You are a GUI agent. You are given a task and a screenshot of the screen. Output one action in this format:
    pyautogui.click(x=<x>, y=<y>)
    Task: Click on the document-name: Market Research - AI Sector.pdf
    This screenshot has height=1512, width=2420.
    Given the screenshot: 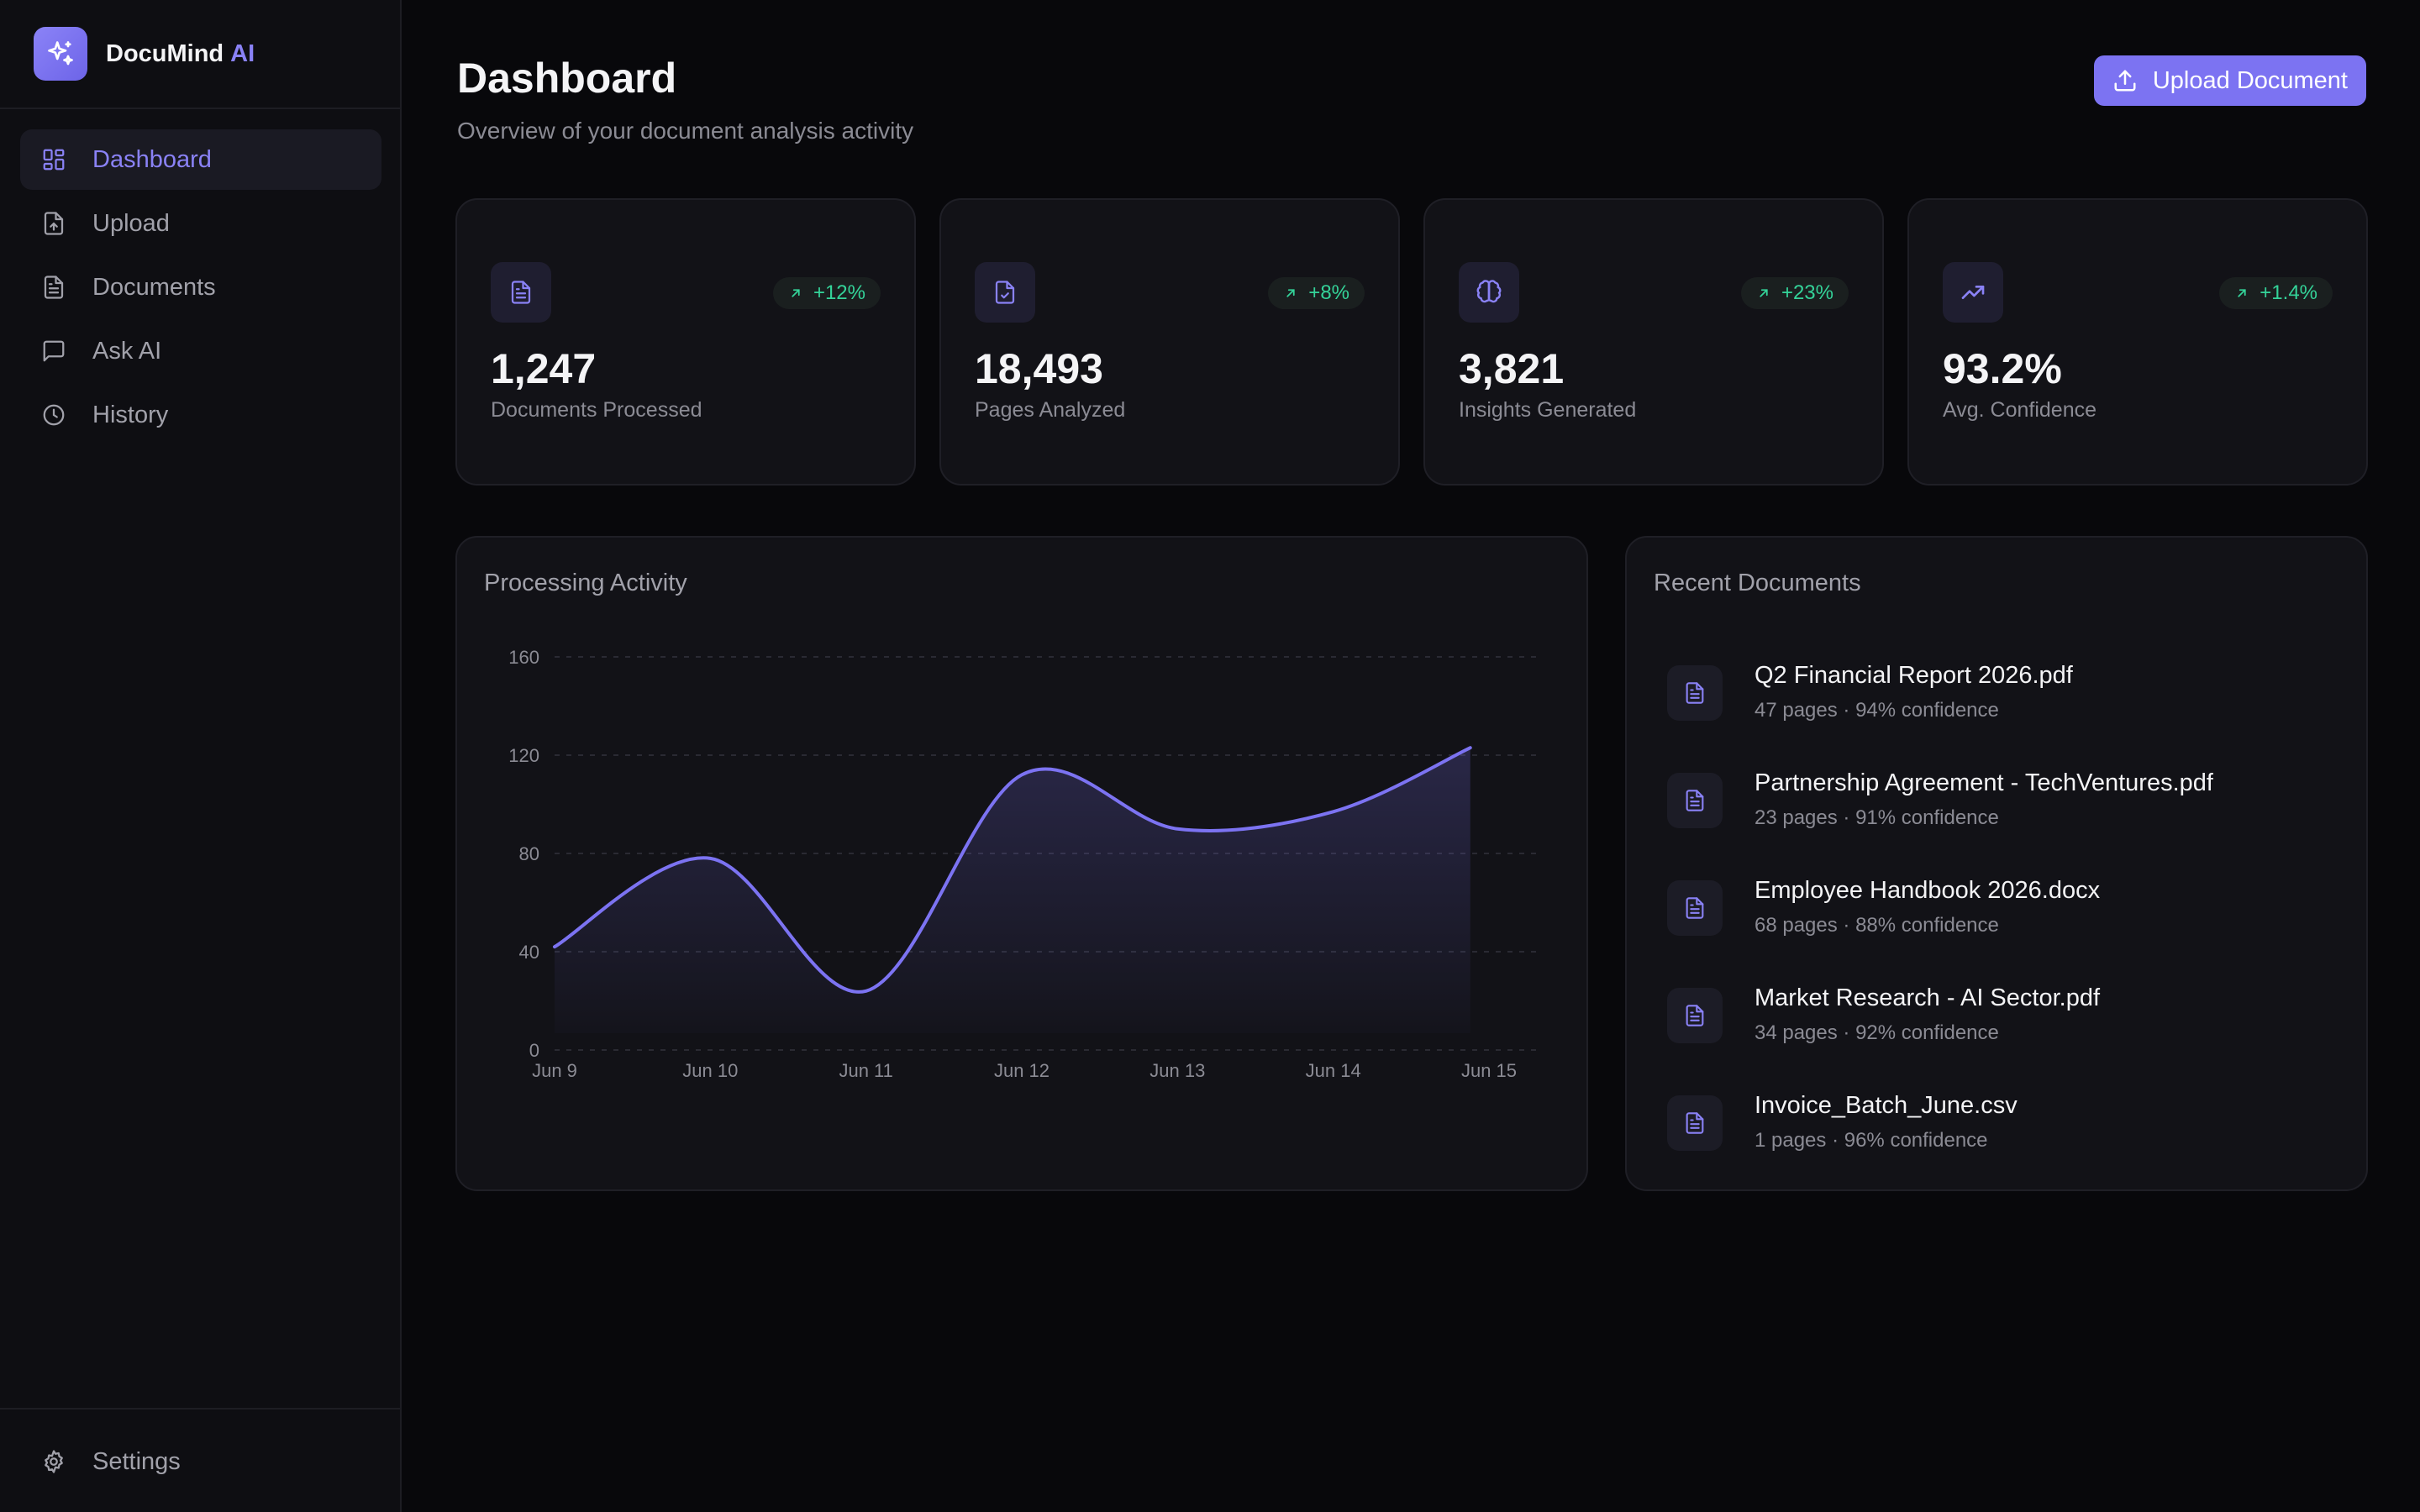 What is the action you would take?
    pyautogui.click(x=1927, y=997)
    